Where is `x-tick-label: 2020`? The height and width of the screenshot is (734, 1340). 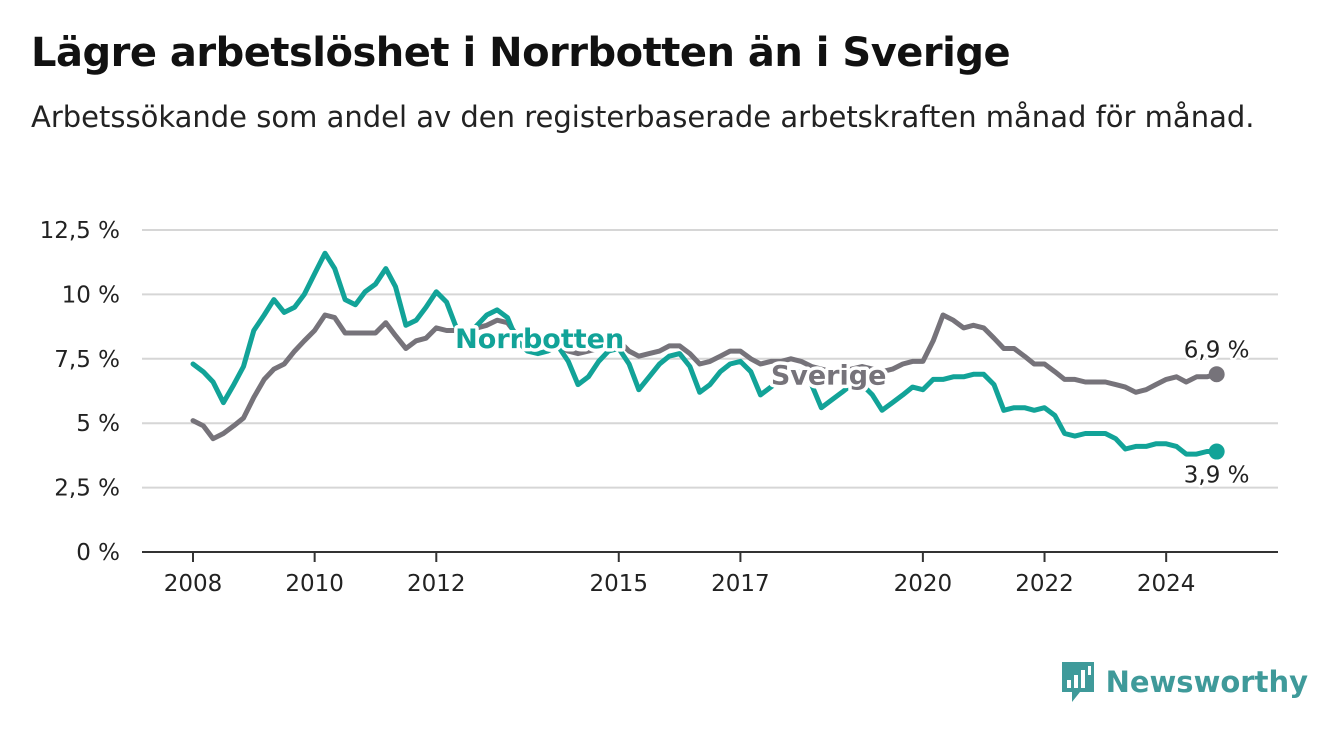
x-tick-label: 2020 is located at coordinates (923, 584).